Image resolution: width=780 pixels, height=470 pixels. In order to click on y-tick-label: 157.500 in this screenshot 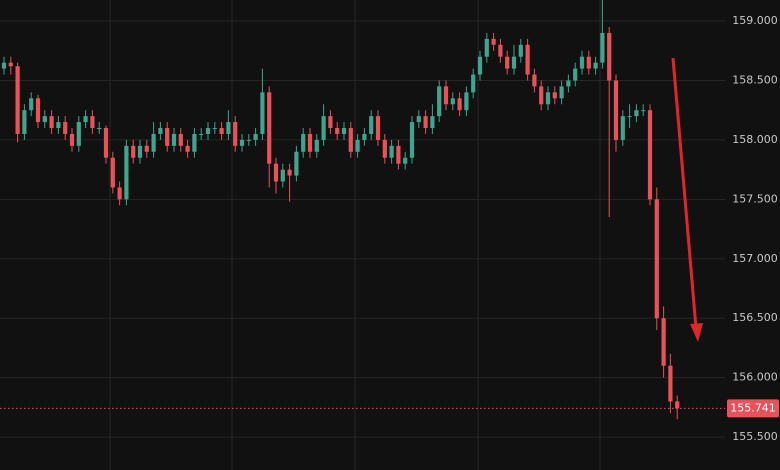, I will do `click(755, 198)`.